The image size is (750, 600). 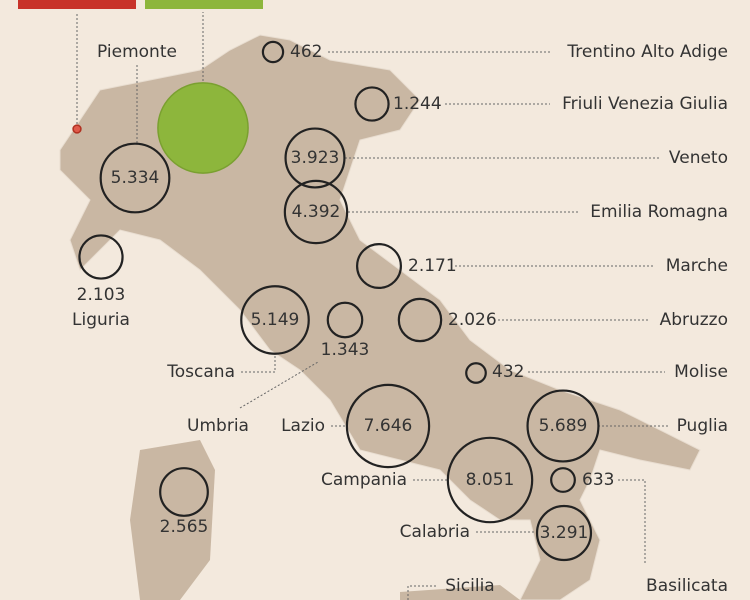 I want to click on value-label: 2.565, so click(x=184, y=527).